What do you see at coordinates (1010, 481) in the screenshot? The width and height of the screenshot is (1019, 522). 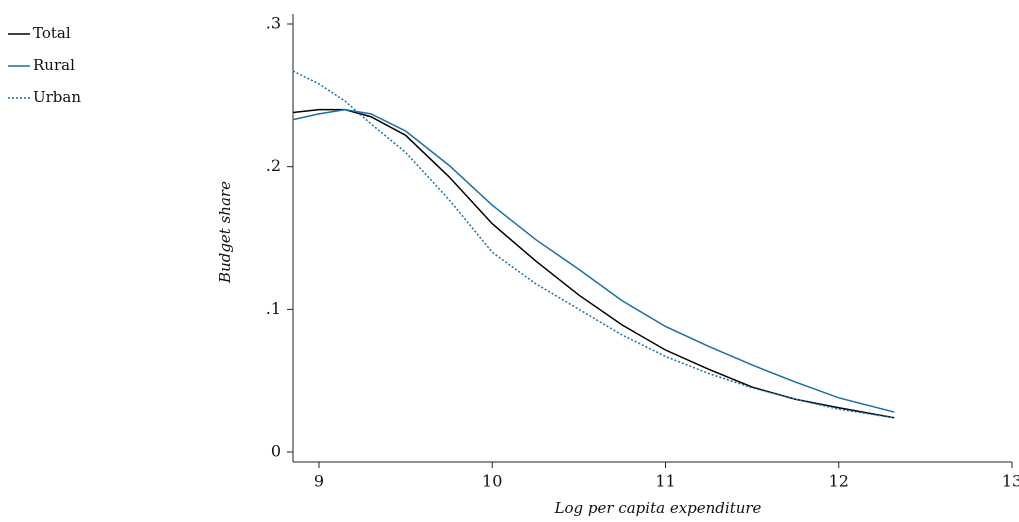 I see `x-tick-label: 13` at bounding box center [1010, 481].